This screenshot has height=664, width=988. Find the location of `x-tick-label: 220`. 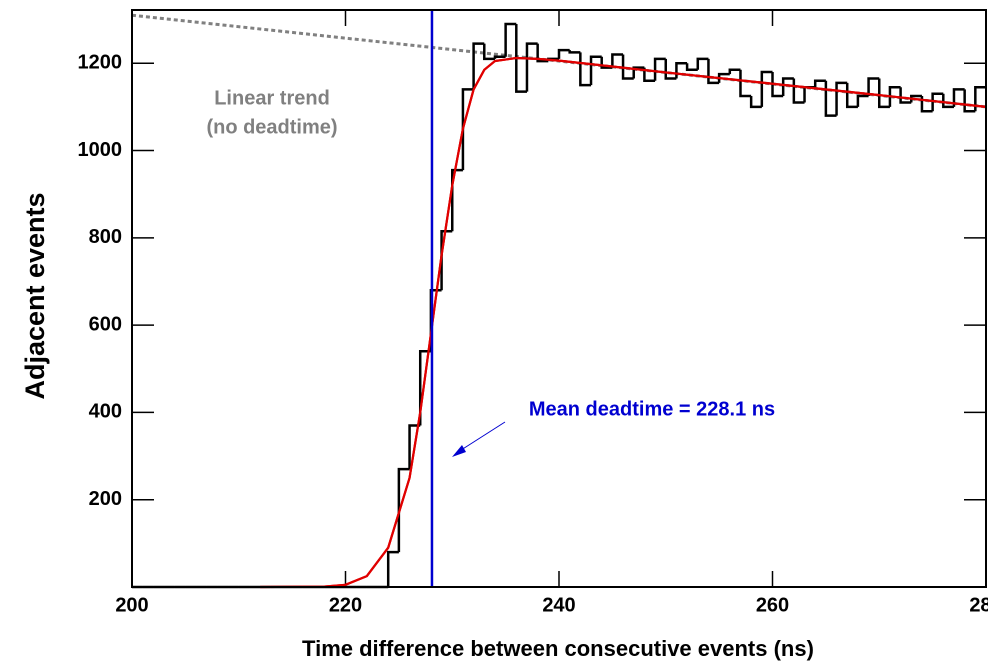

x-tick-label: 220 is located at coordinates (345, 605).